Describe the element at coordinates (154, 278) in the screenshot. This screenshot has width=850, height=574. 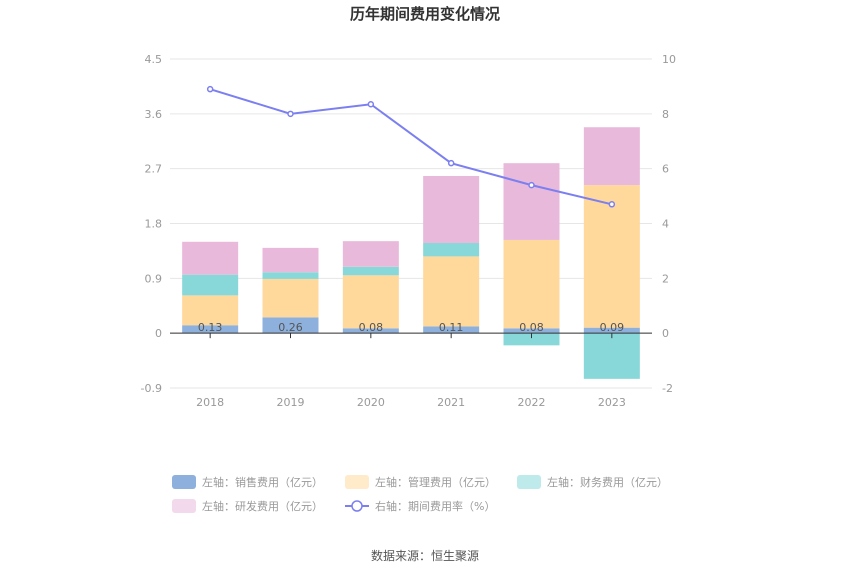
I see `left-tick-label: 0.9` at that location.